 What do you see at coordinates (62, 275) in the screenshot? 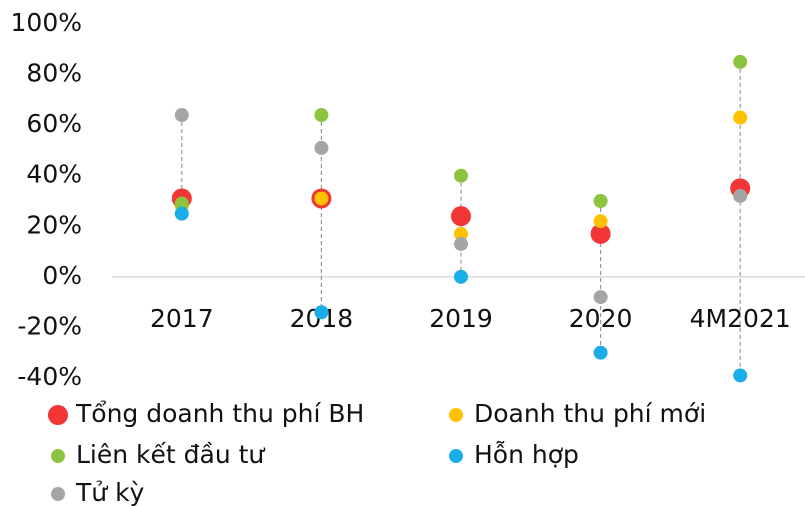
I see `y-tick-label: 0%` at bounding box center [62, 275].